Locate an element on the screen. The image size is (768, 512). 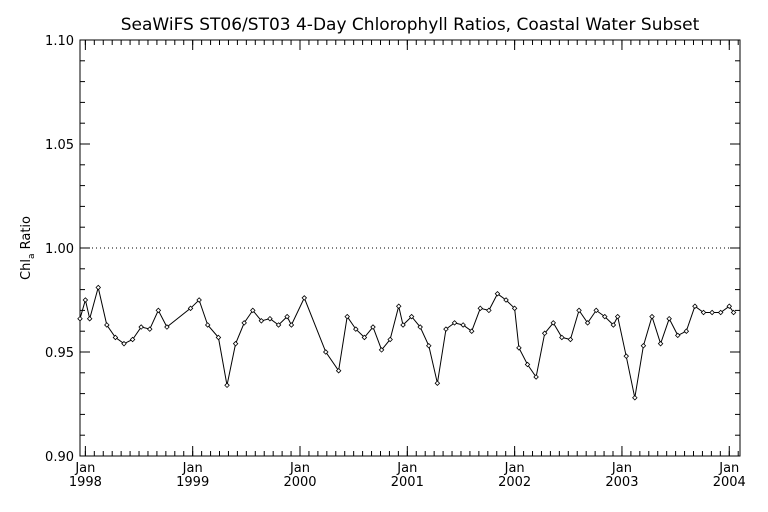
y-tick-label: 0.95 is located at coordinates (59, 353).